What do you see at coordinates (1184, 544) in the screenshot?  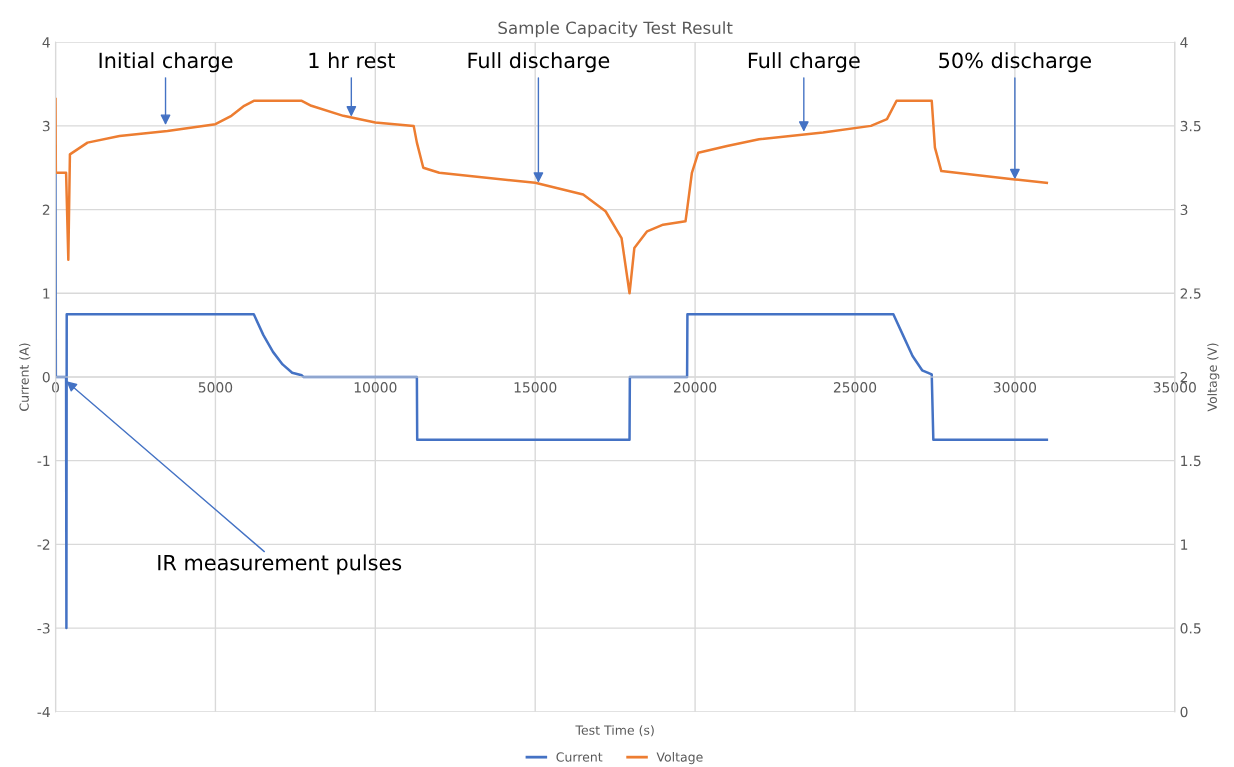 I see `y2-tick-label: 1` at bounding box center [1184, 544].